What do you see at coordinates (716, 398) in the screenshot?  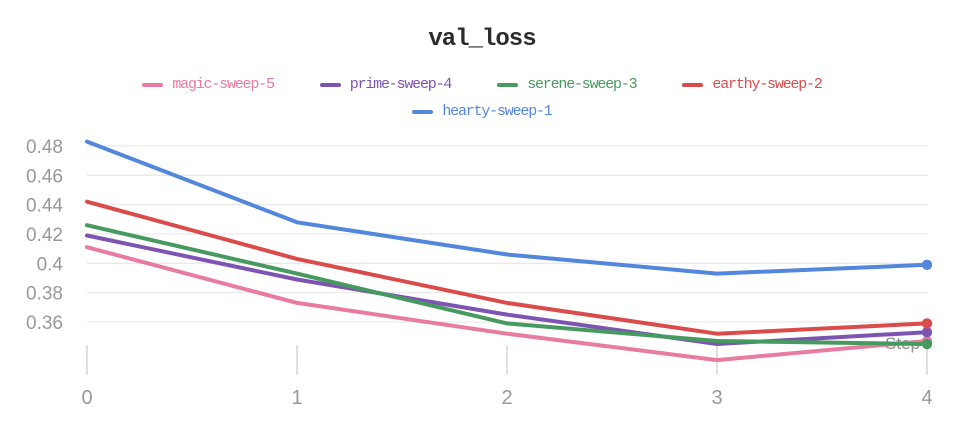 I see `x-tick-label: 3` at bounding box center [716, 398].